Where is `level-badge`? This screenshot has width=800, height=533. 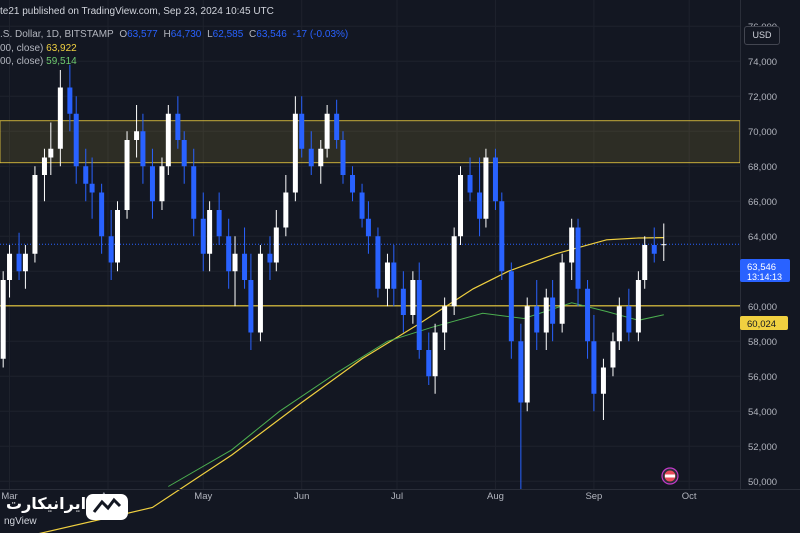
level-badge is located at coordinates (764, 323).